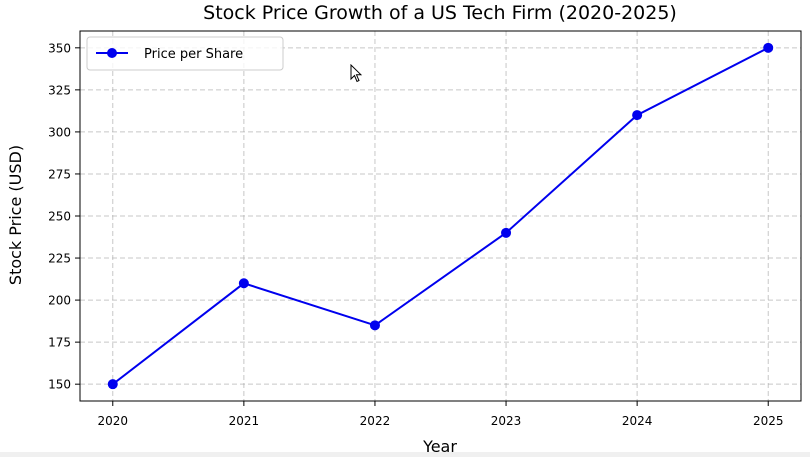 The image size is (810, 461). Describe the element at coordinates (112, 53) in the screenshot. I see `legend-marker-sample` at that location.